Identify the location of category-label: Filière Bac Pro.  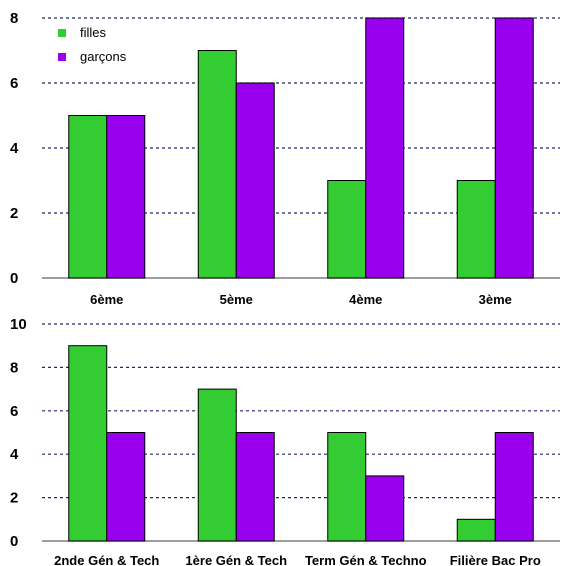
(495, 559).